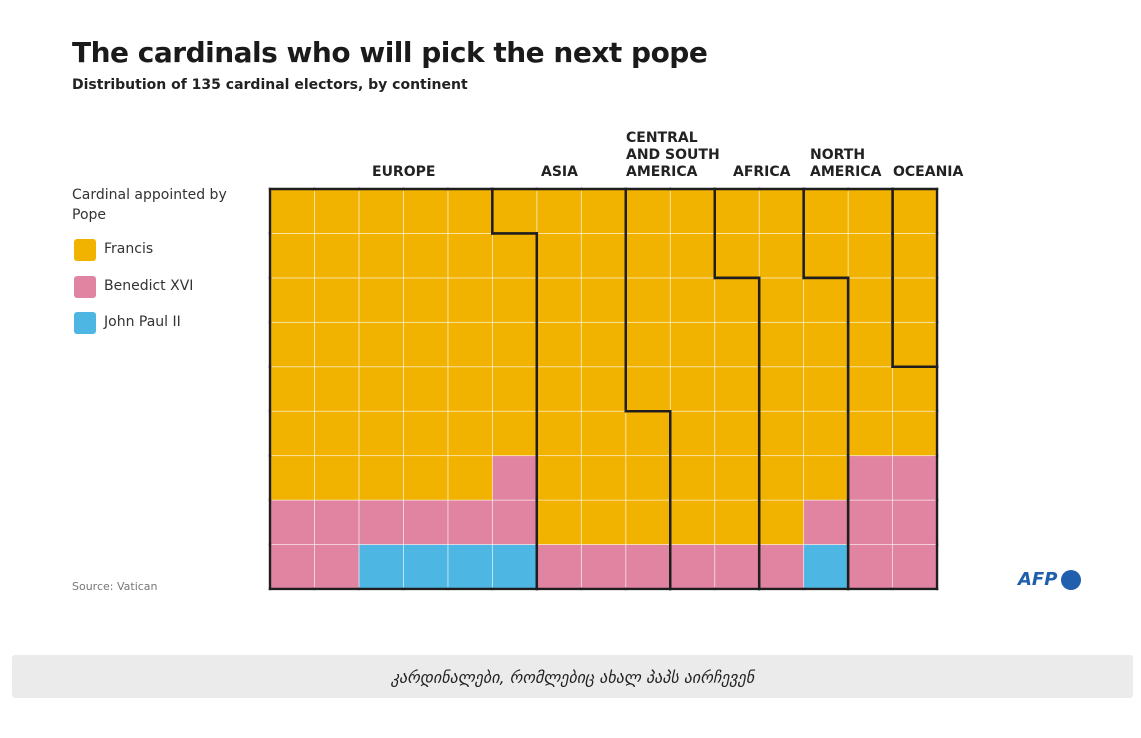 This screenshot has height=738, width=1141. What do you see at coordinates (762, 172) in the screenshot?
I see `category-label: AFRICA` at bounding box center [762, 172].